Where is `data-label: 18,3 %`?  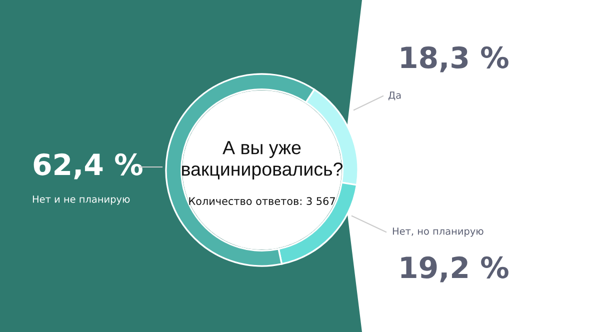 data-label: 18,3 % is located at coordinates (454, 59).